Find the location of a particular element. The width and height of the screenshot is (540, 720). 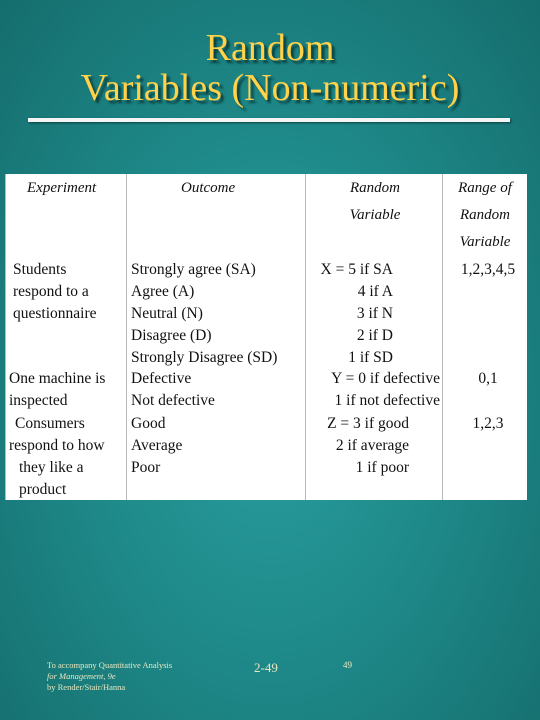

row-1-outcome-line: Strongly Disagree (SD) is located at coordinates (204, 357).